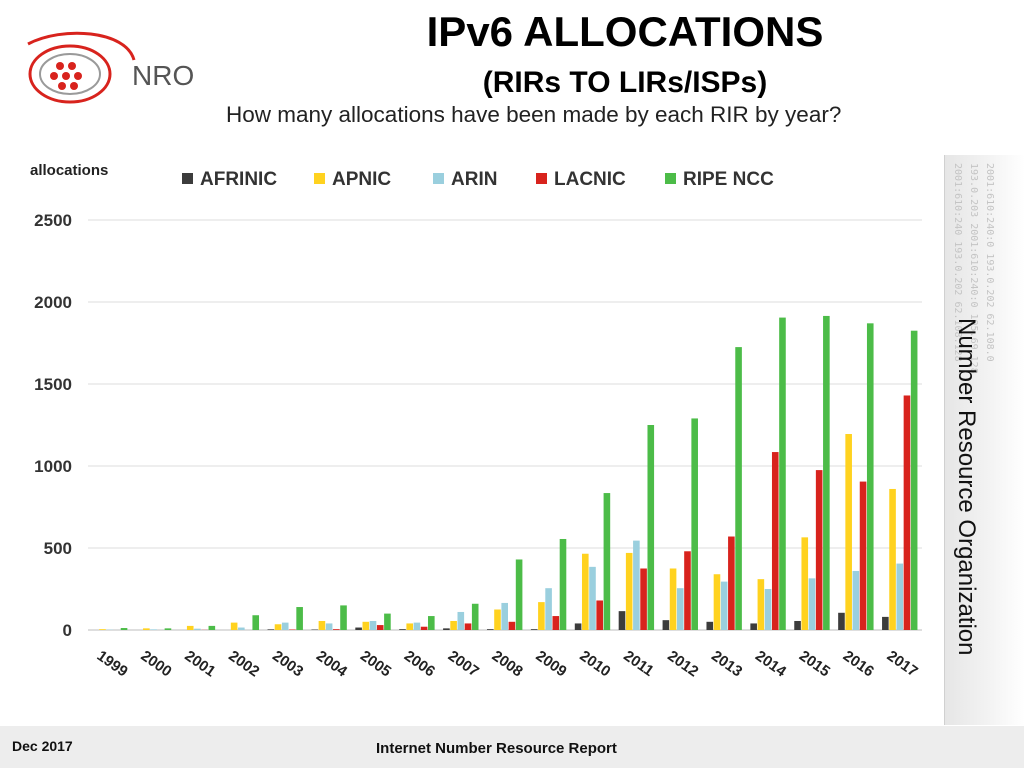  What do you see at coordinates (156, 663) in the screenshot?
I see `x-tick-label: 2000` at bounding box center [156, 663].